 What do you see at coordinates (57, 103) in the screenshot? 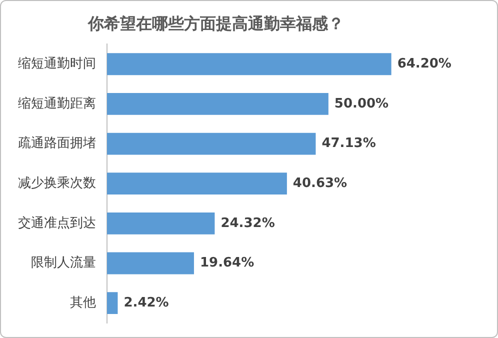
I see `y-tick-label: 缩短通勤距离` at bounding box center [57, 103].